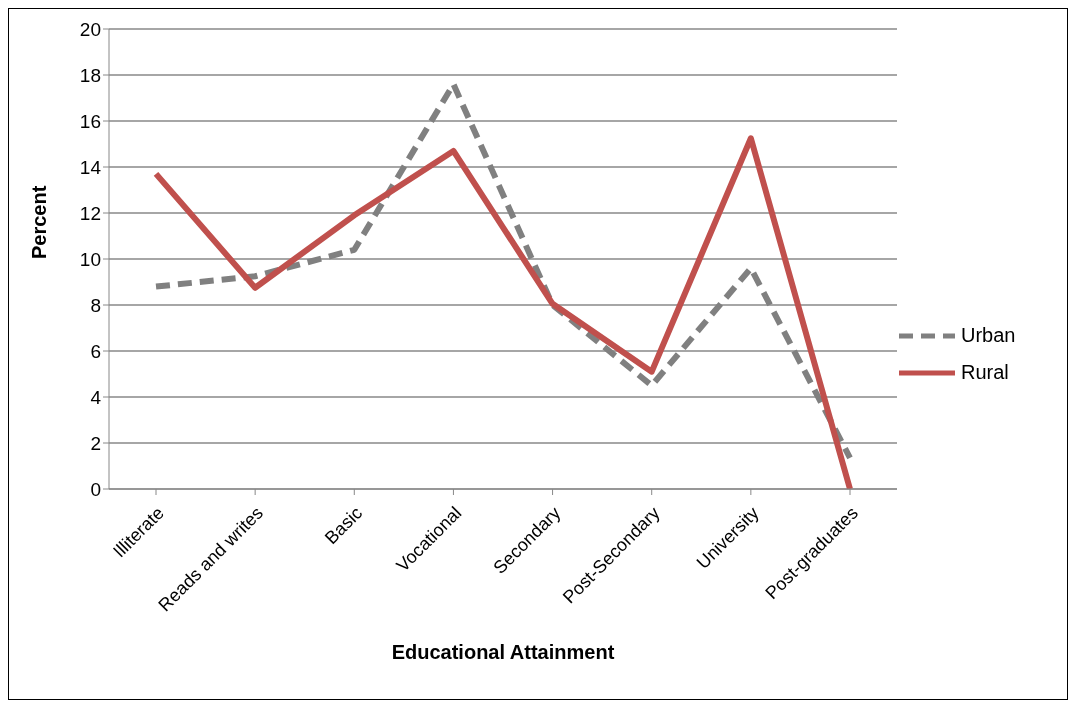  What do you see at coordinates (96, 397) in the screenshot?
I see `y-tick-label: 4` at bounding box center [96, 397].